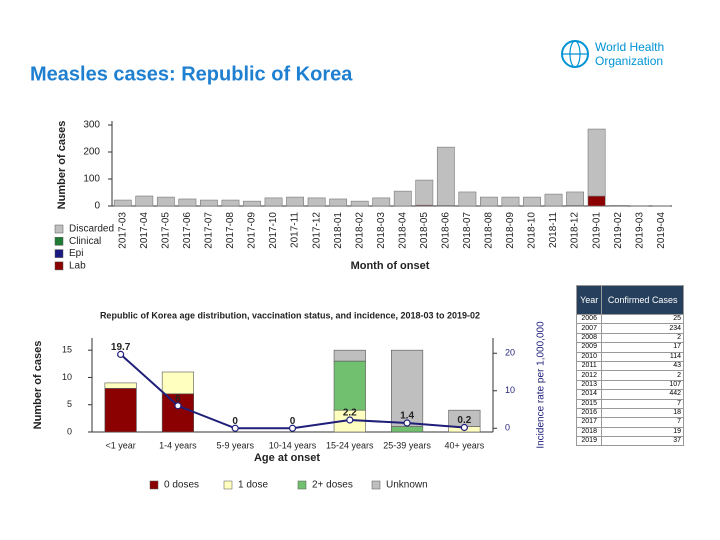 The height and width of the screenshot is (540, 720). I want to click on slide-title: Measles cases: Republic of Korea, so click(191, 74).